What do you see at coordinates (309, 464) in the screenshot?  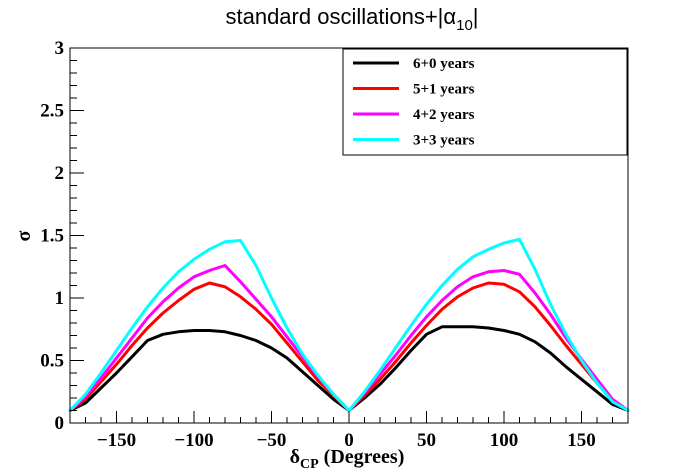 I see `x-axis-label-subscript: CP` at bounding box center [309, 464].